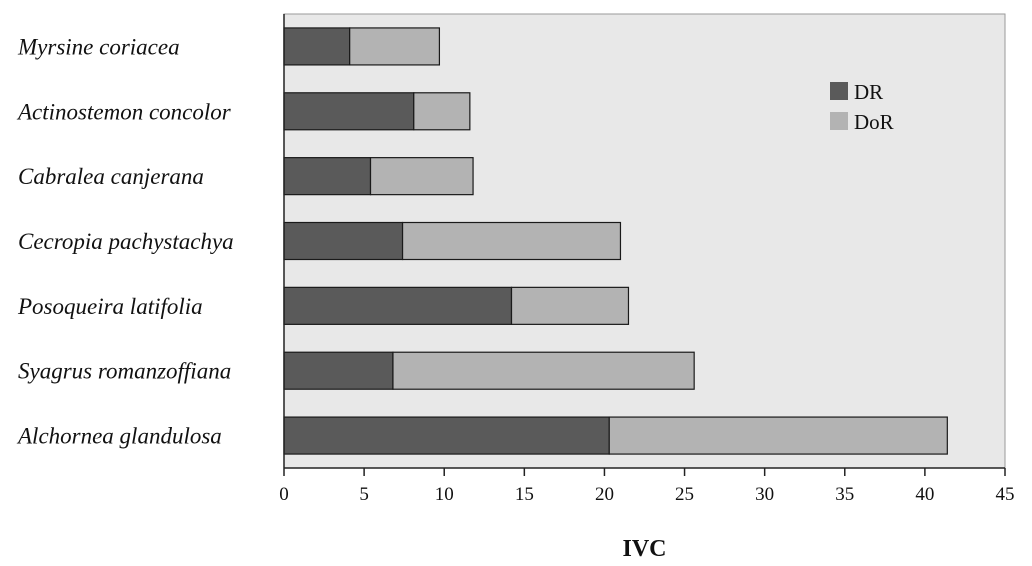 Image resolution: width=1032 pixels, height=566 pixels. What do you see at coordinates (111, 176) in the screenshot?
I see `category-label: Cabralea canjerana` at bounding box center [111, 176].